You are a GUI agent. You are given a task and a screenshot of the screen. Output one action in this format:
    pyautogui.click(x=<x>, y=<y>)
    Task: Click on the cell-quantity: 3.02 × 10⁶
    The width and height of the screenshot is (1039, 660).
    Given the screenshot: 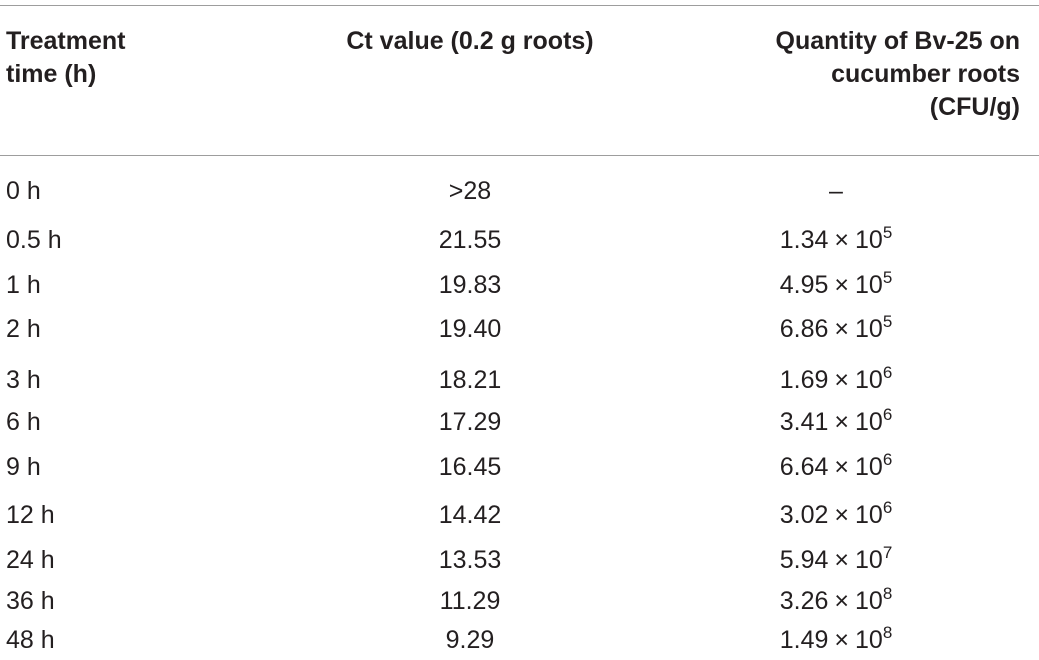 What is the action you would take?
    pyautogui.click(x=836, y=513)
    